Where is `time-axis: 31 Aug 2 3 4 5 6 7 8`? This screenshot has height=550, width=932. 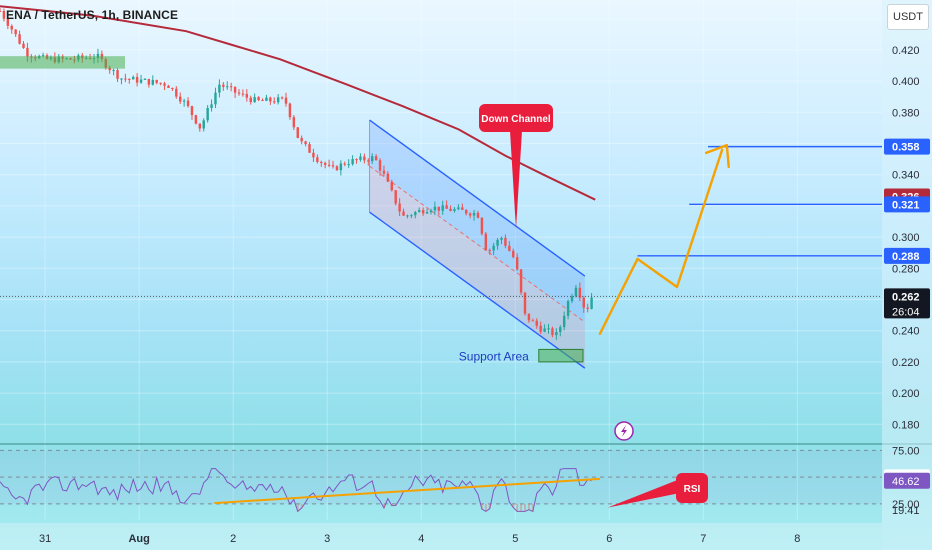 time-axis: 31 Aug 2 3 4 5 6 7 8 is located at coordinates (441, 536).